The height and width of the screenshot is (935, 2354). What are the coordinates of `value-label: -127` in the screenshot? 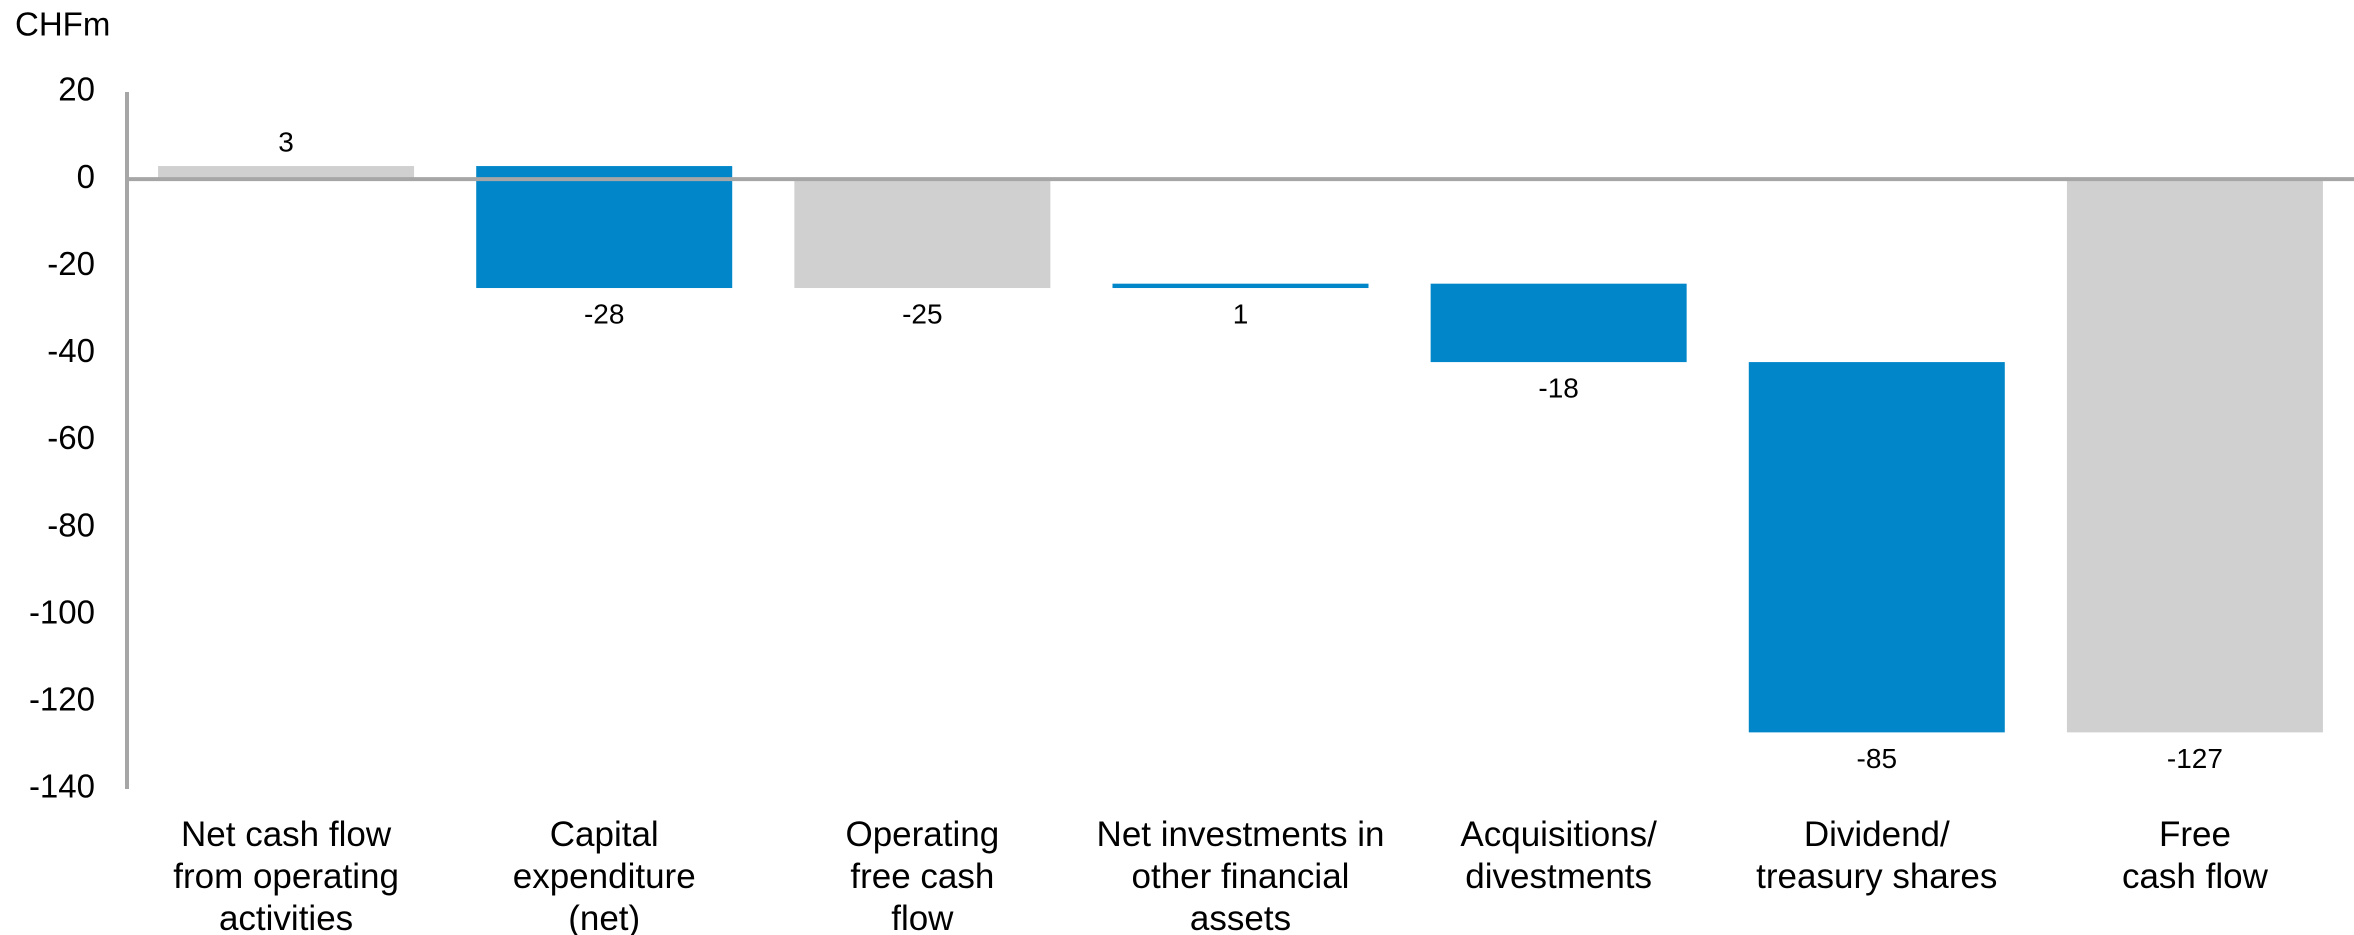 It's located at (2195, 758).